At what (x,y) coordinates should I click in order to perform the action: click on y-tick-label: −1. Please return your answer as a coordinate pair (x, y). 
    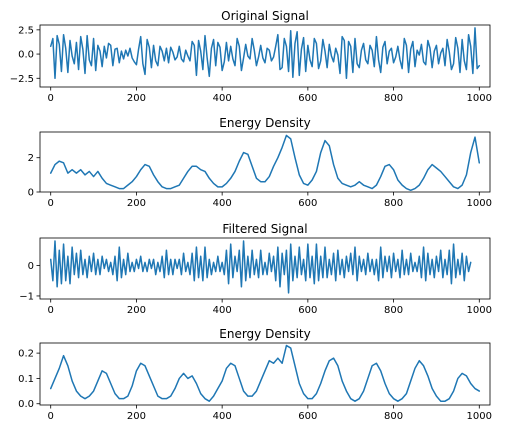
    Looking at the image, I should click on (26, 296).